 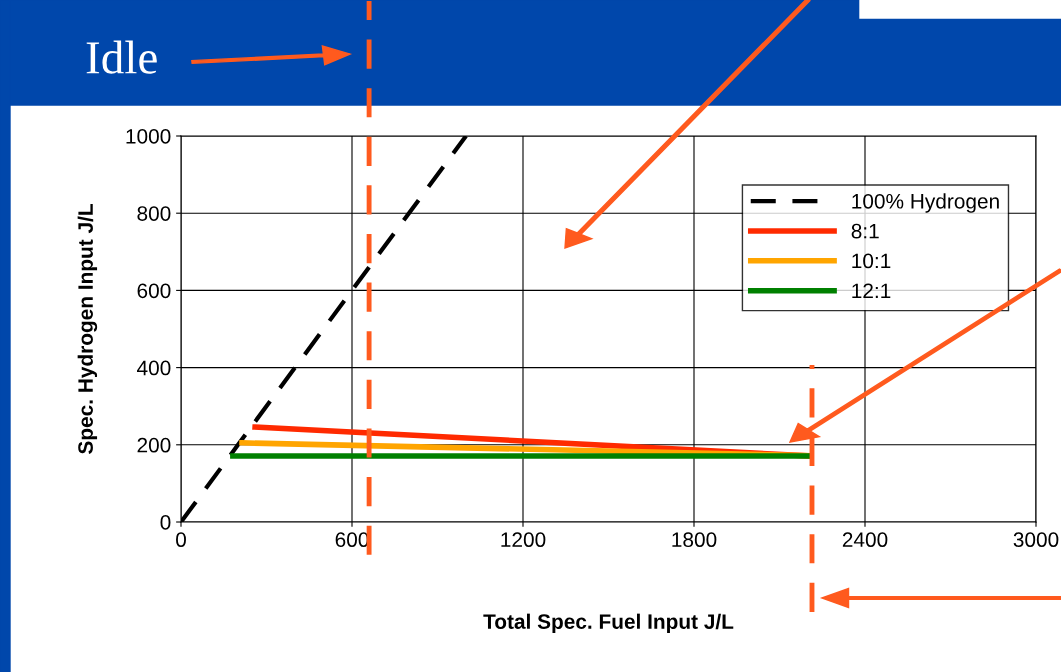 I want to click on y-tick-label: 1000, so click(x=148, y=136).